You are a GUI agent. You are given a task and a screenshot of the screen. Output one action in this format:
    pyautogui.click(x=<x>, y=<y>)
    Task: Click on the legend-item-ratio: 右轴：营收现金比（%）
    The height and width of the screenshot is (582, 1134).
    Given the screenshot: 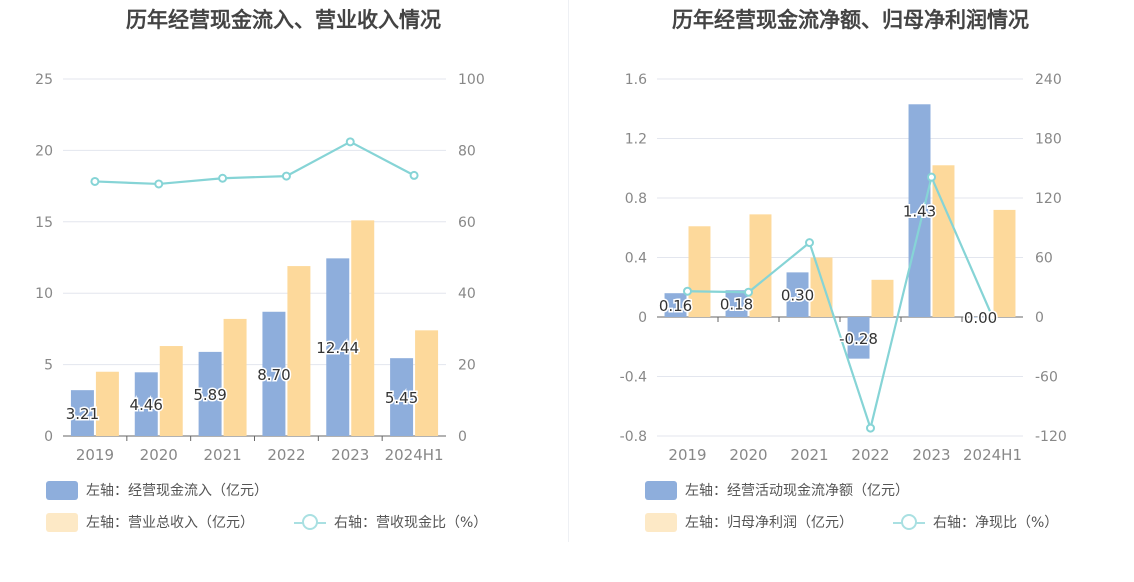 What is the action you would take?
    pyautogui.click(x=390, y=522)
    